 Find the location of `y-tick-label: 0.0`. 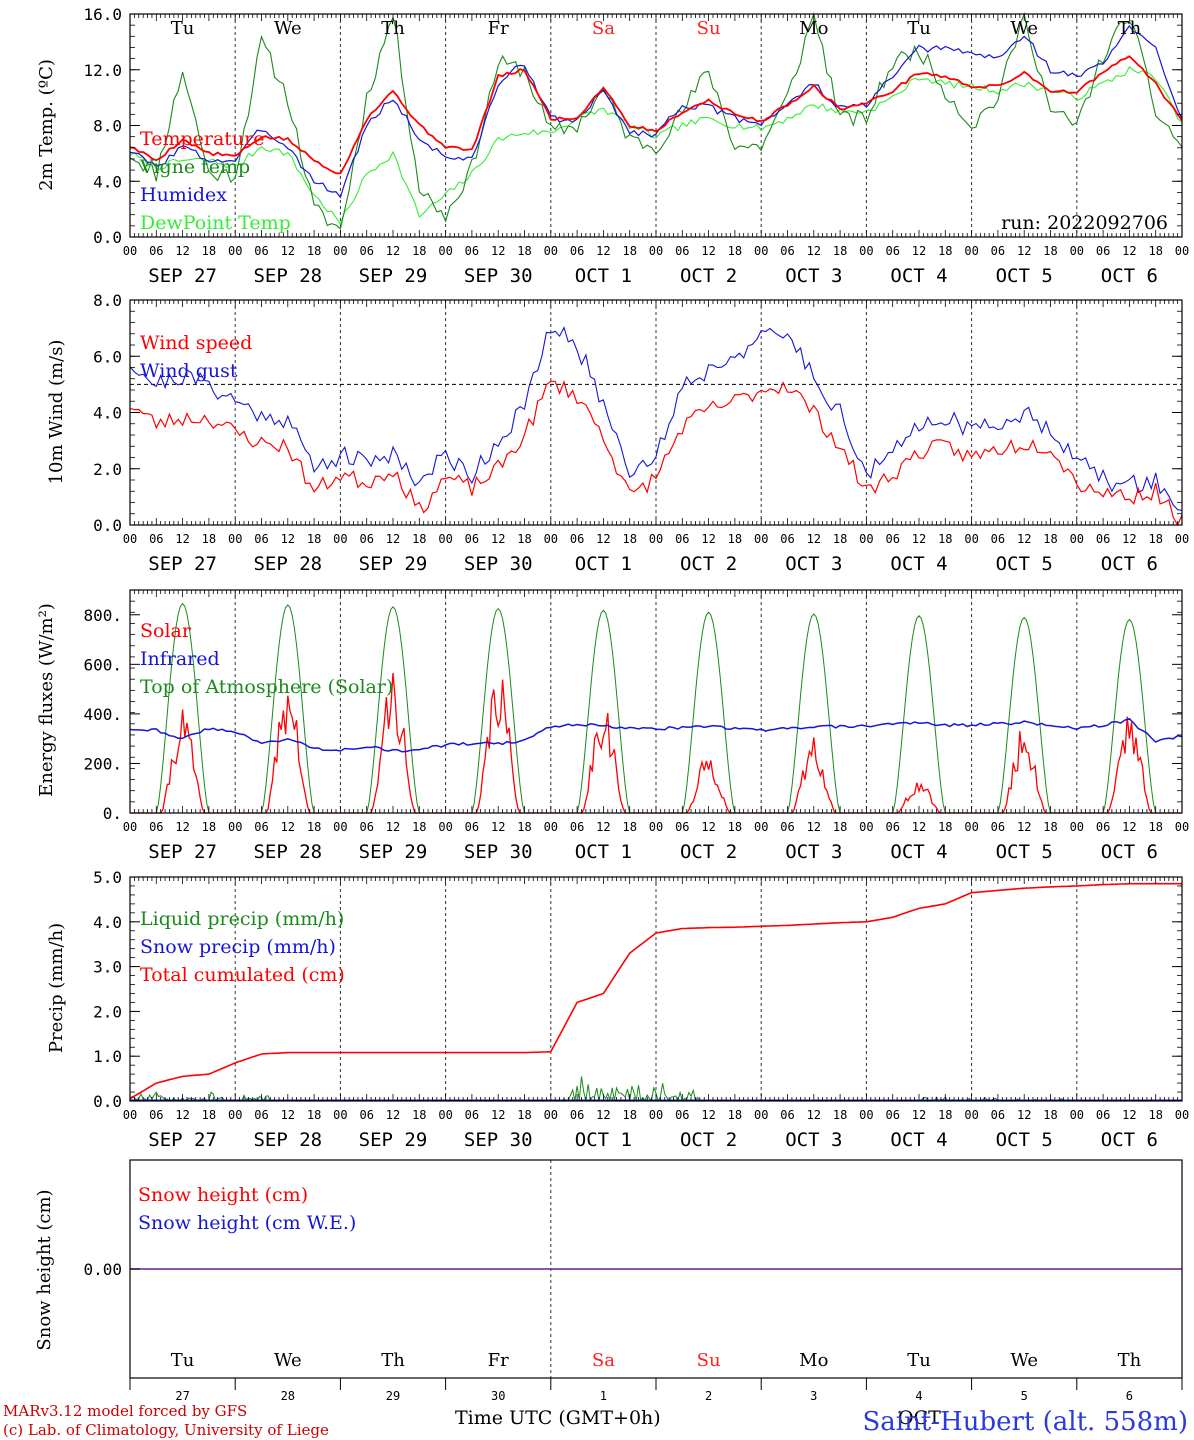

y-tick-label: 0.0 is located at coordinates (107, 237).